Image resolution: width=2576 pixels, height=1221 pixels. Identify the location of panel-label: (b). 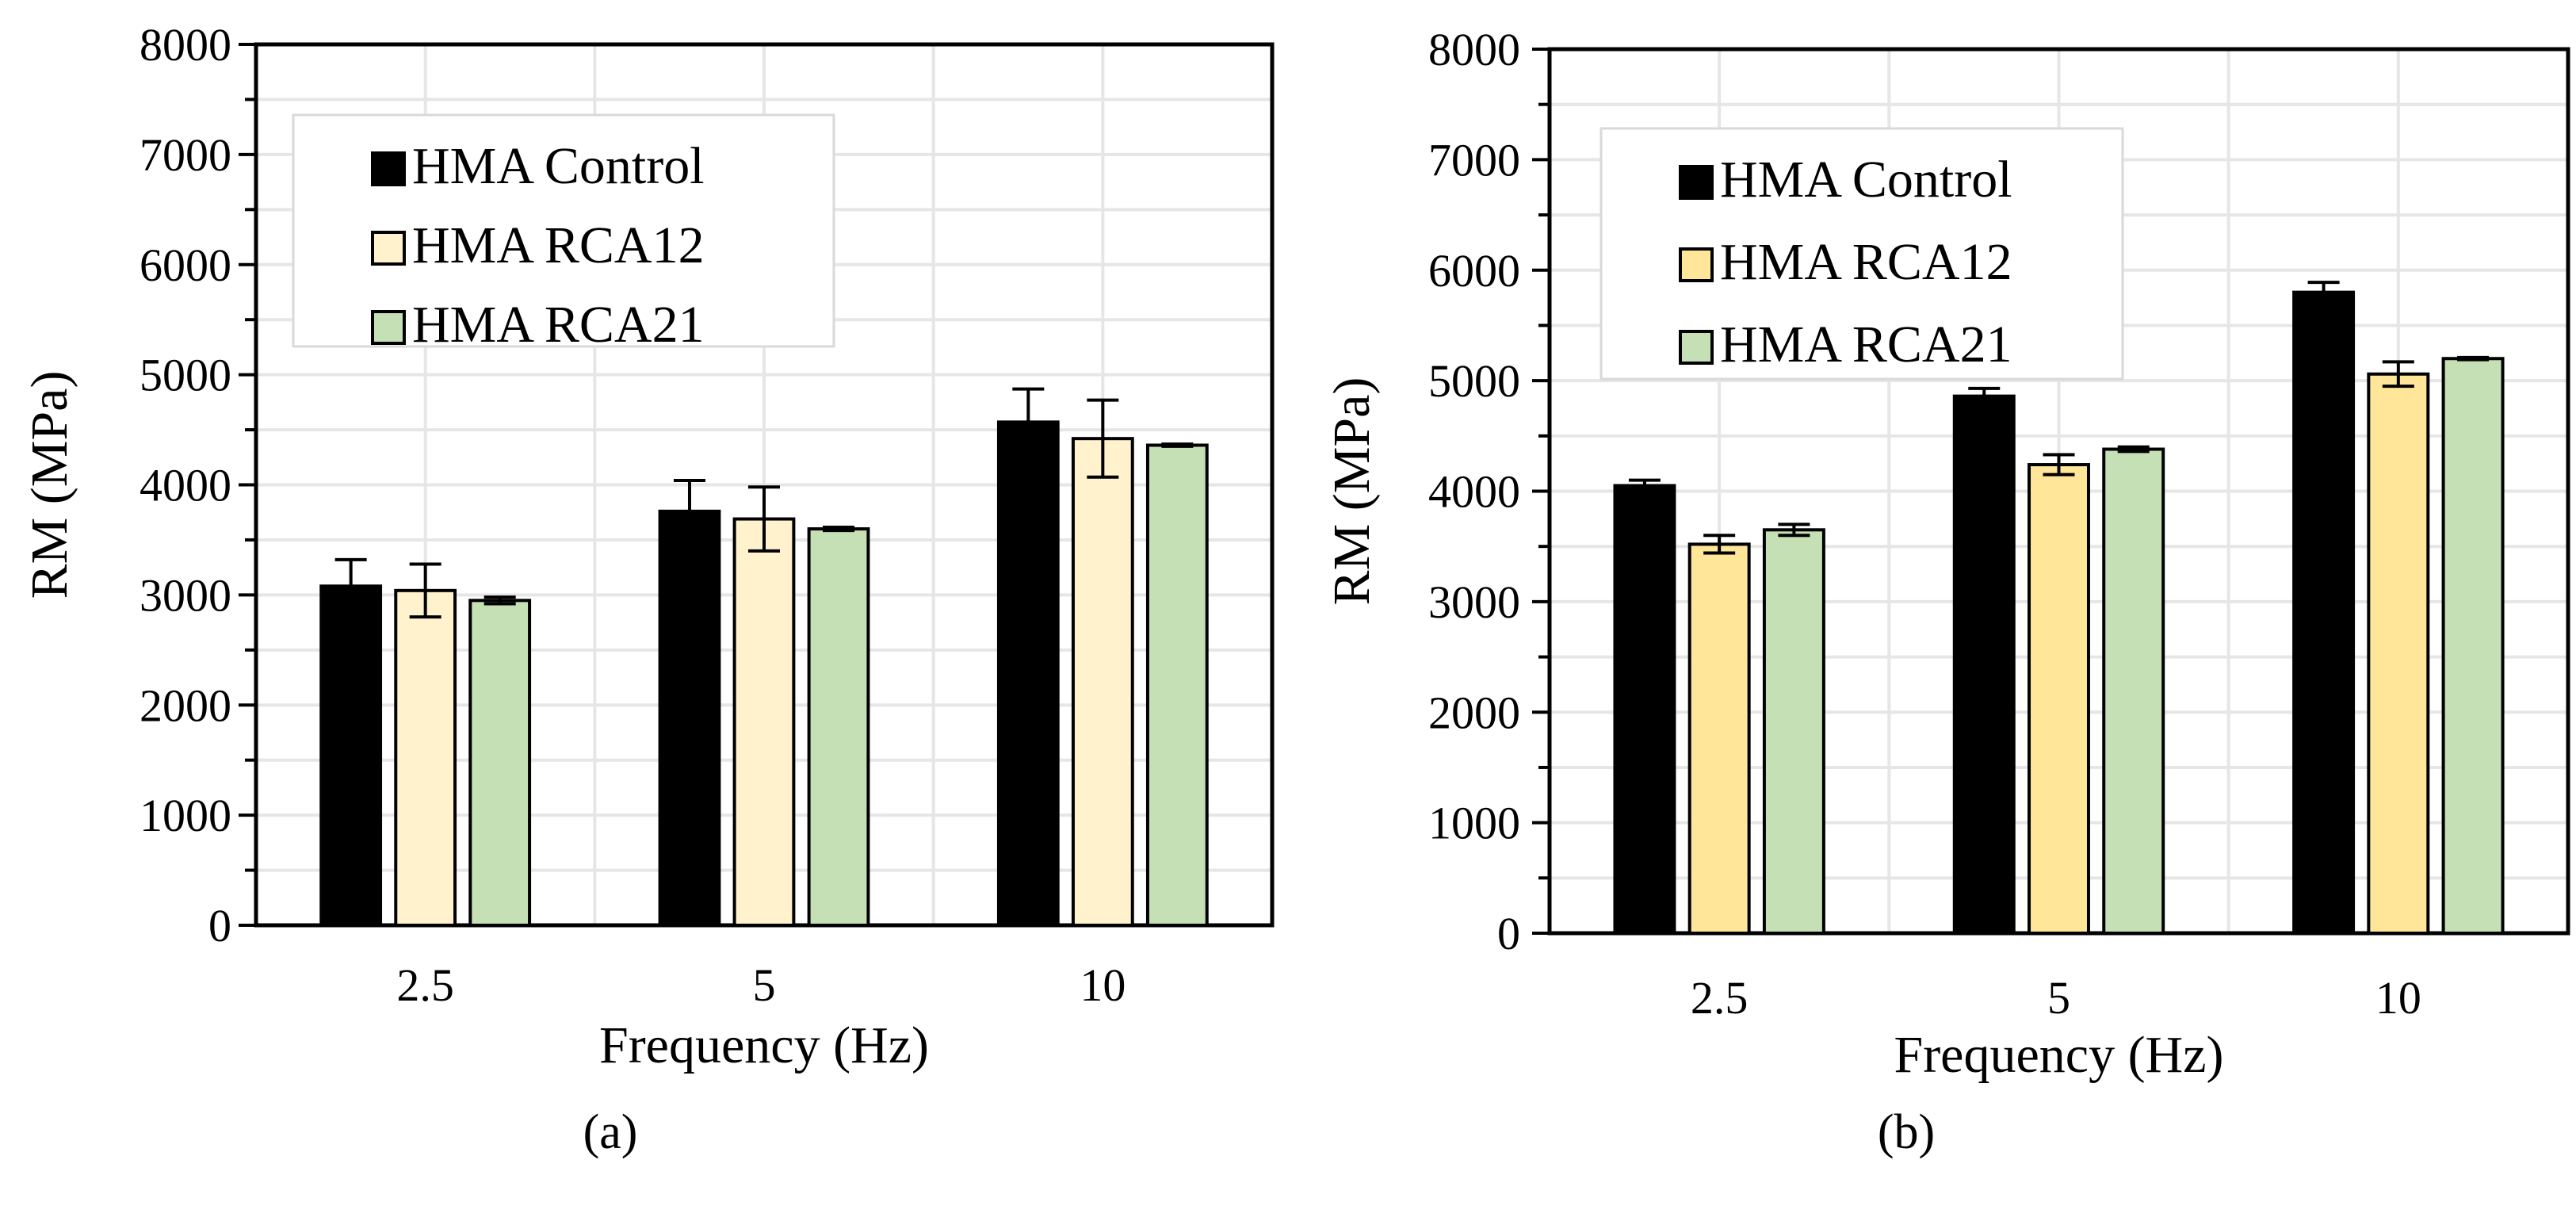
(1906, 1132).